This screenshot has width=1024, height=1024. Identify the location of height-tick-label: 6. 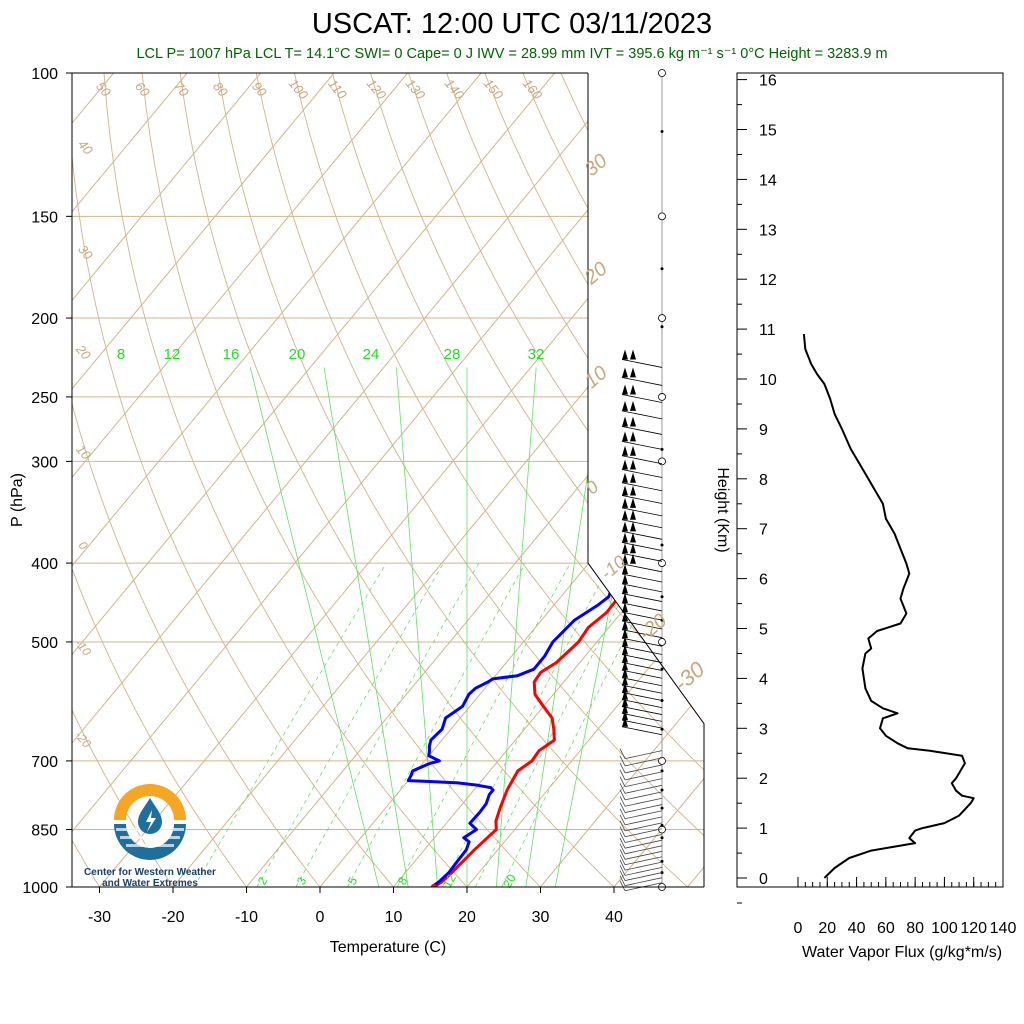
(763, 580).